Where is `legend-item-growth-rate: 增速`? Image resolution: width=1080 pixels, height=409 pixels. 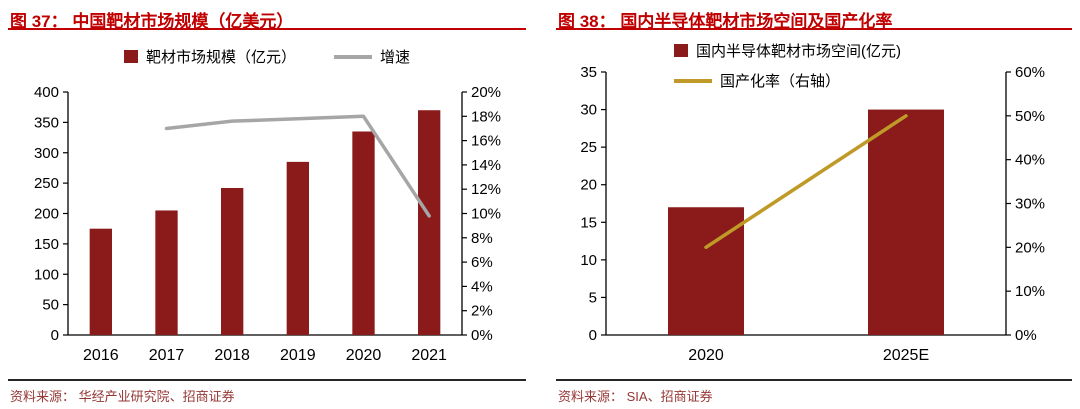
legend-item-growth-rate: 增速 is located at coordinates (372, 56).